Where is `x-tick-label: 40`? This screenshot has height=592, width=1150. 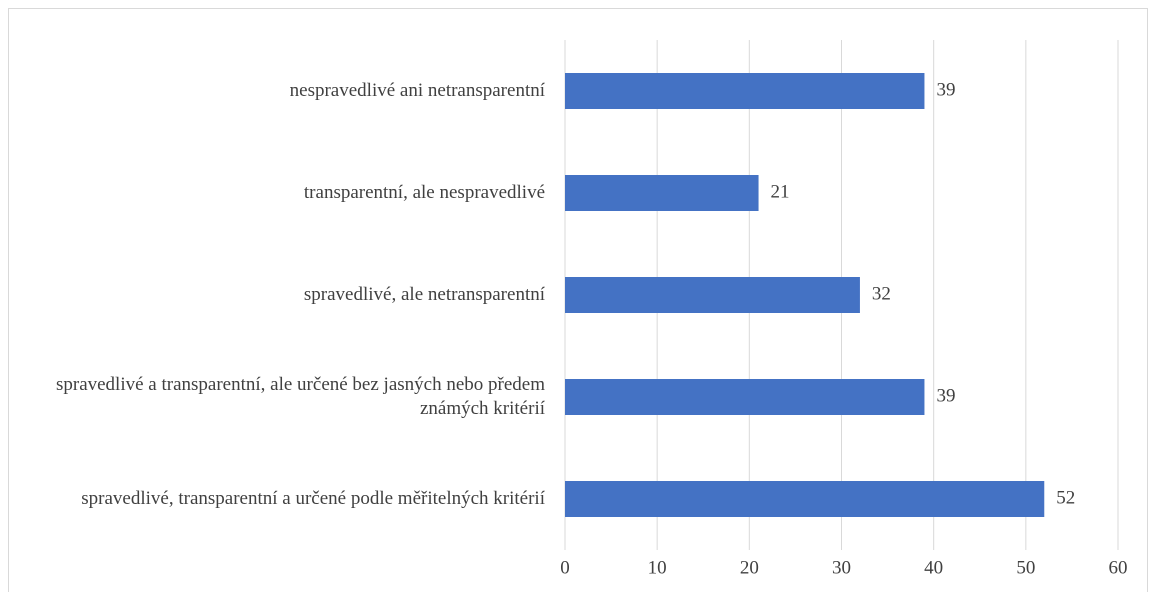 x-tick-label: 40 is located at coordinates (933, 567).